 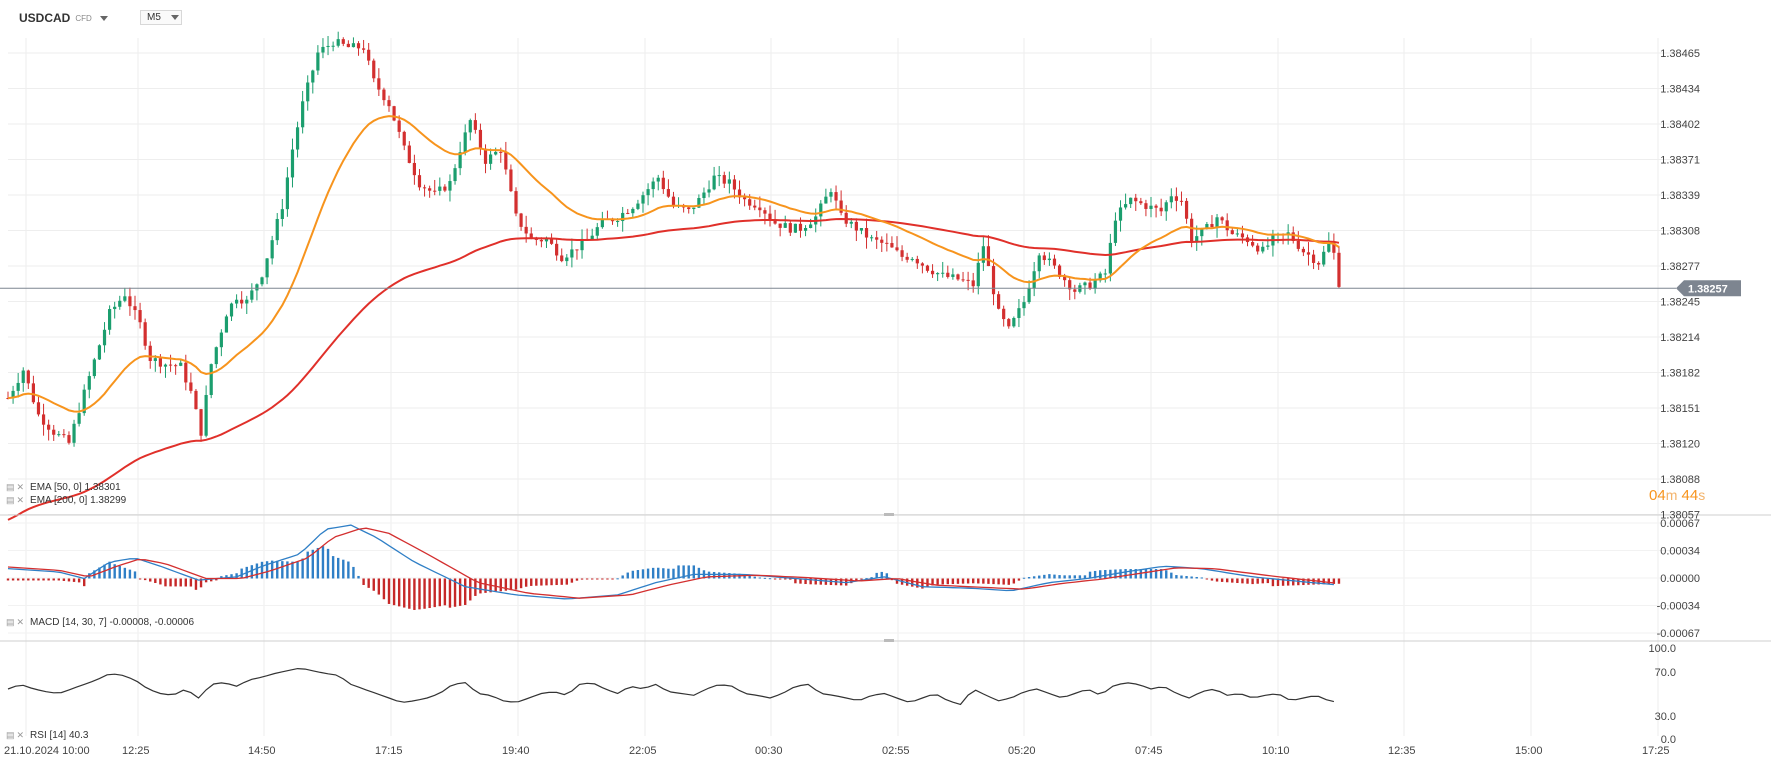 What do you see at coordinates (63, 487) in the screenshot?
I see `legend-ema50: ▤✕ EMA [50, 0] 1.38301` at bounding box center [63, 487].